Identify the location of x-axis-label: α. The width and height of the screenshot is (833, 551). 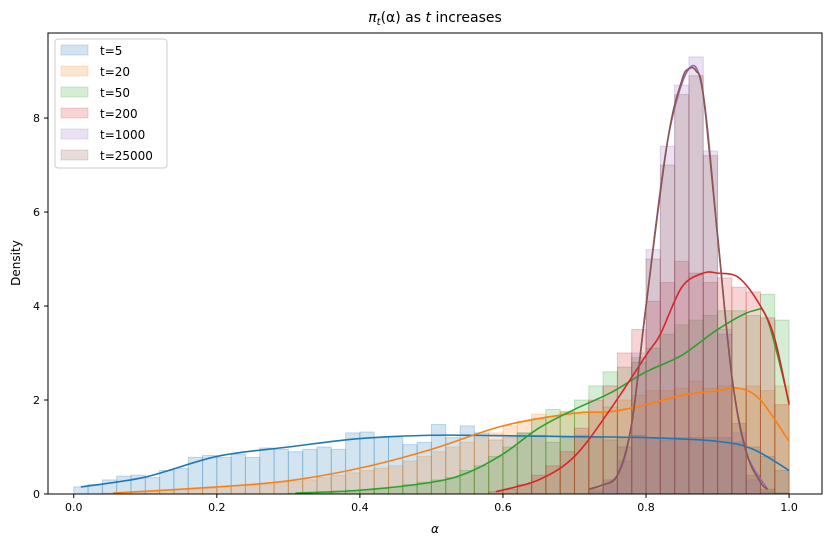
(435, 529).